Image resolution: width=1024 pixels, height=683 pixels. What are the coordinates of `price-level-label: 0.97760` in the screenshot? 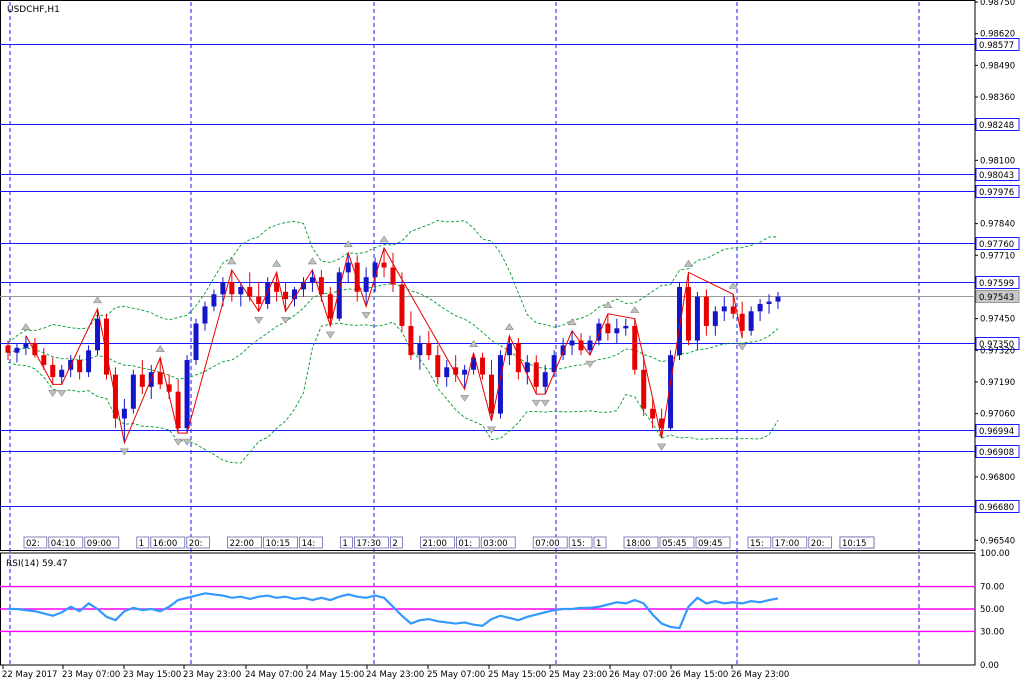 It's located at (996, 245).